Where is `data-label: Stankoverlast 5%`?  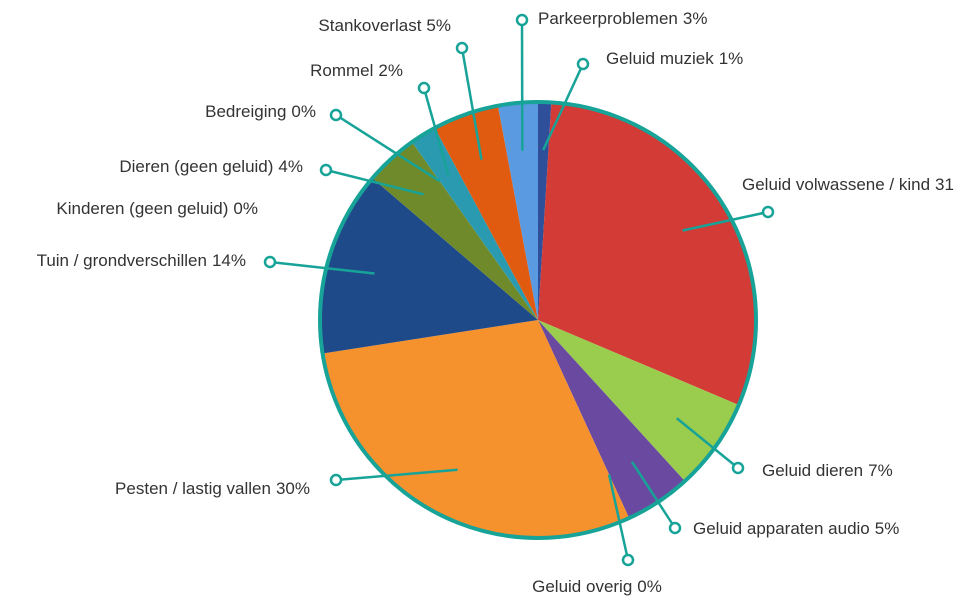 data-label: Stankoverlast 5% is located at coordinates (384, 25).